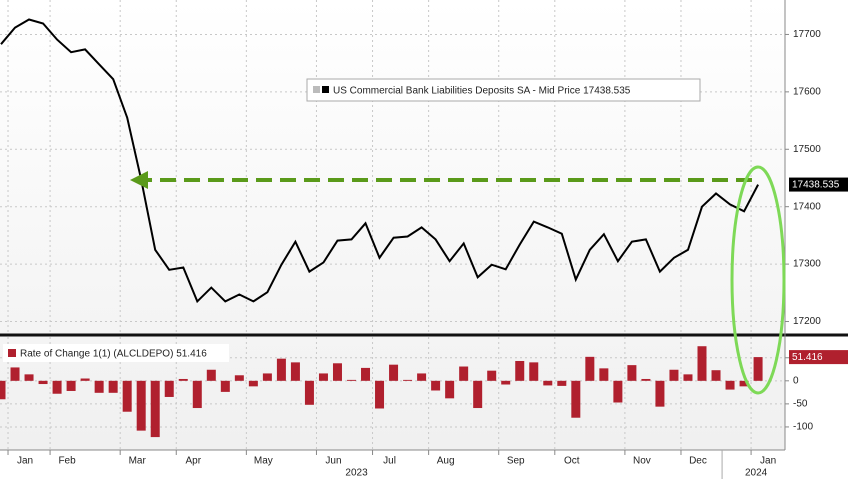 The width and height of the screenshot is (848, 479). I want to click on legend-text: Rate of Change 1(1) (ALCLDEPO) 51.416, so click(113, 353).